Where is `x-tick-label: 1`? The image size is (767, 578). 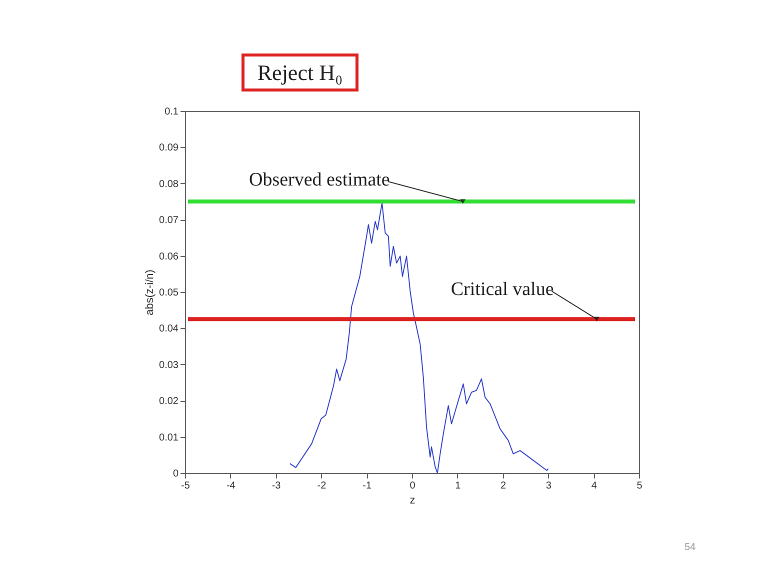
x-tick-label: 1 is located at coordinates (458, 486).